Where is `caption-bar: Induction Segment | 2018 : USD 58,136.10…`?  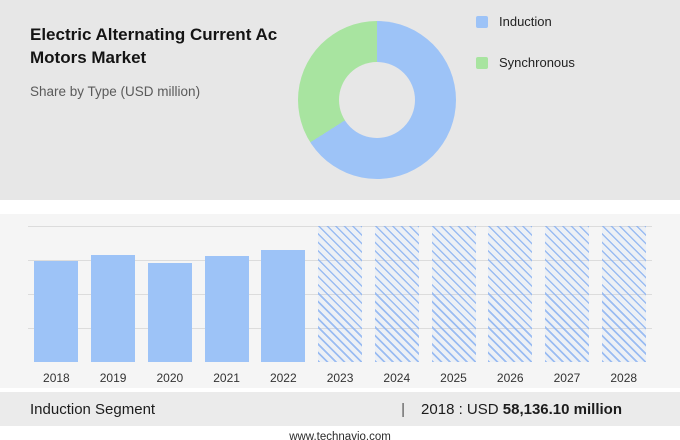
caption-bar: Induction Segment | 2018 : USD 58,136.10… is located at coordinates (340, 409).